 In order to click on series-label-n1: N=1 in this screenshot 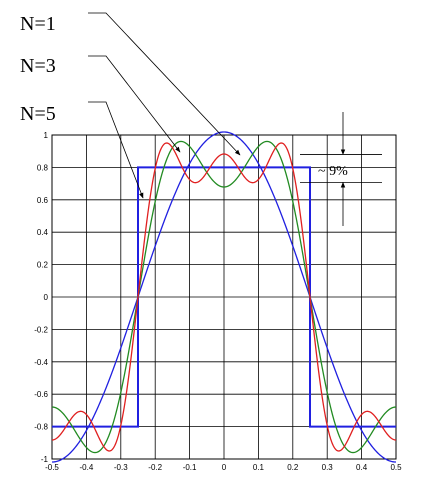, I will do `click(38, 24)`.